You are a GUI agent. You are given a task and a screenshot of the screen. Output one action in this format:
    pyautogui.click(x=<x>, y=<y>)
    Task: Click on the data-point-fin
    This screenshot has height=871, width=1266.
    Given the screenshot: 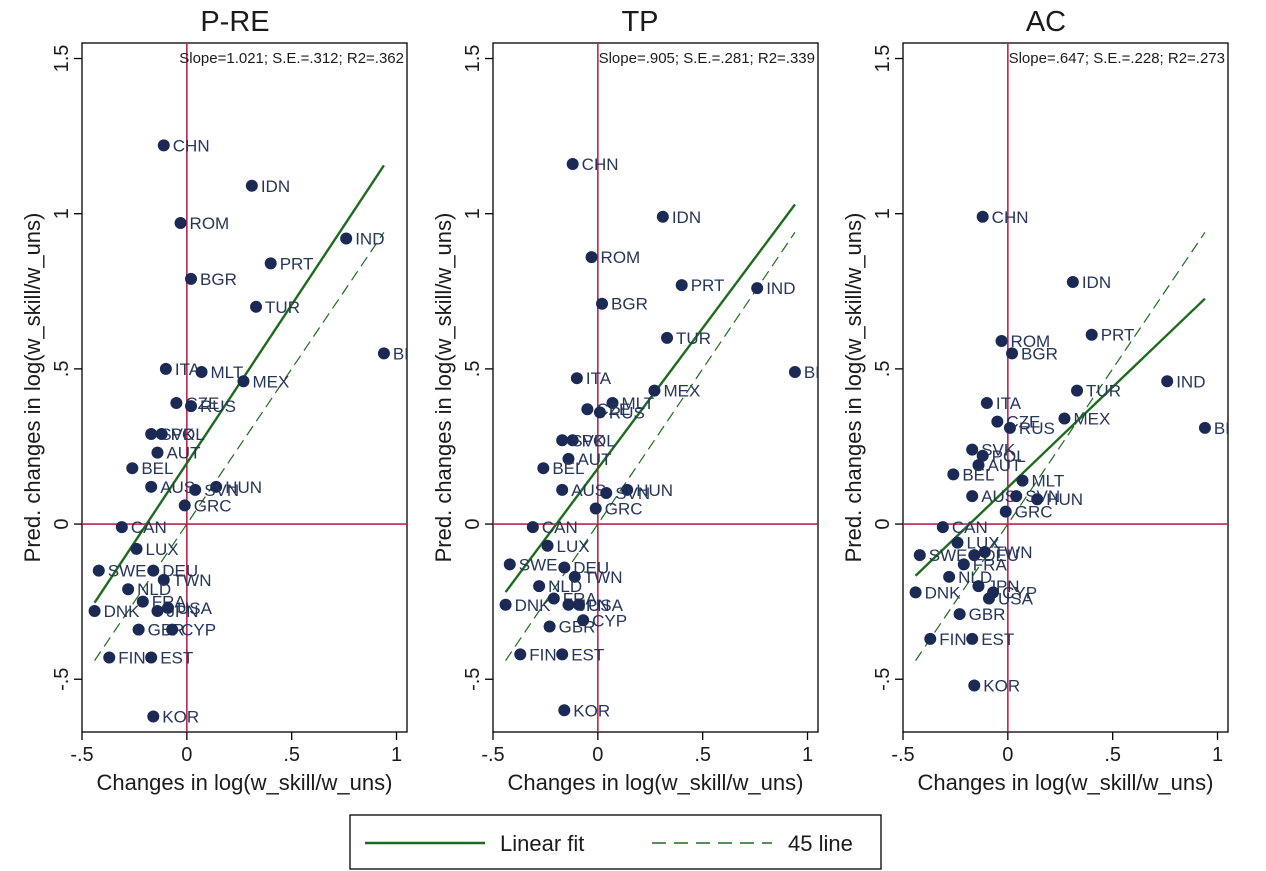 What is the action you would take?
    pyautogui.click(x=109, y=657)
    